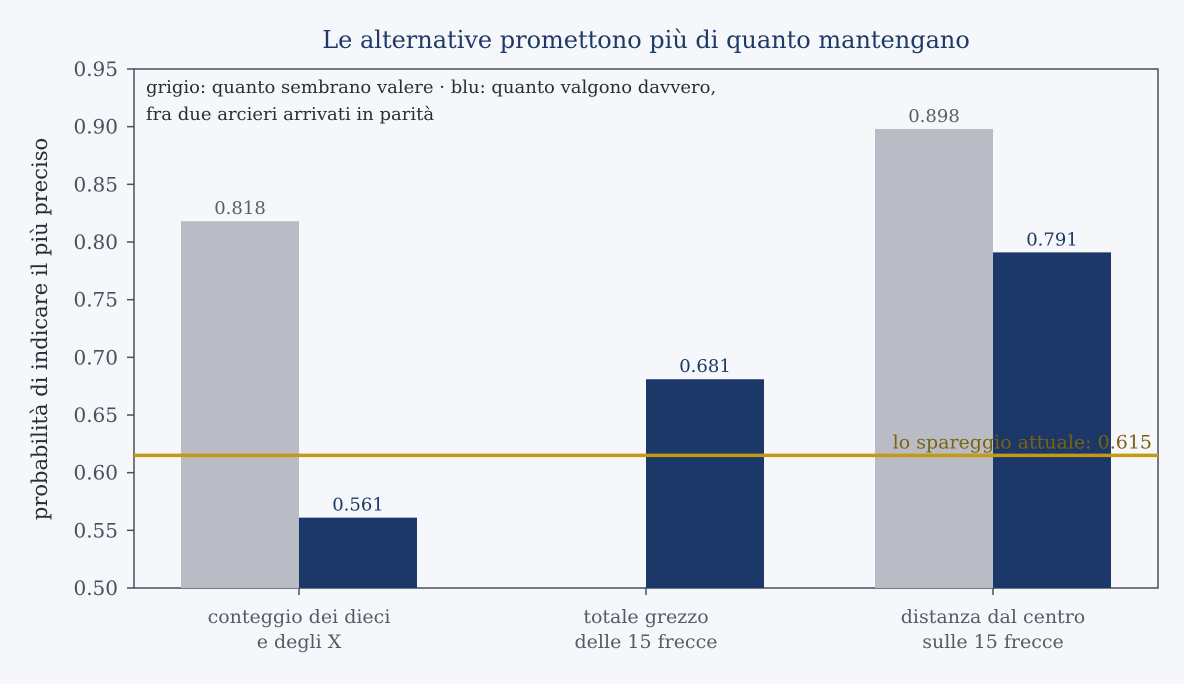 Image resolution: width=1184 pixels, height=684 pixels. I want to click on y-tick-label: 0.60, so click(95, 473).